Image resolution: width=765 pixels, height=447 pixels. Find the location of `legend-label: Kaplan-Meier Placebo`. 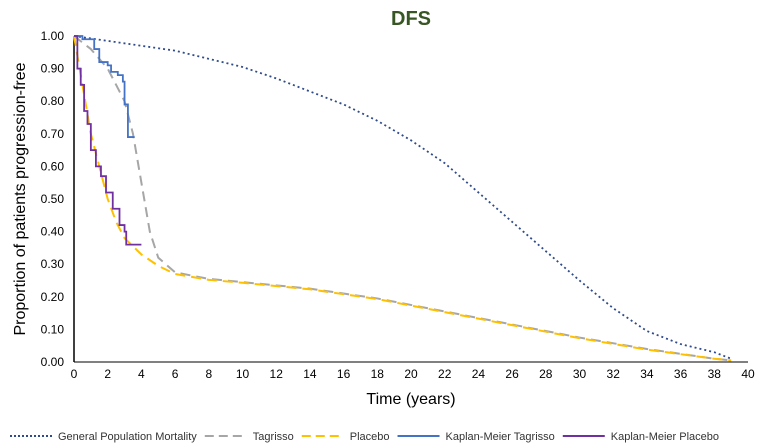

legend-label: Kaplan-Meier Placebo is located at coordinates (665, 437).